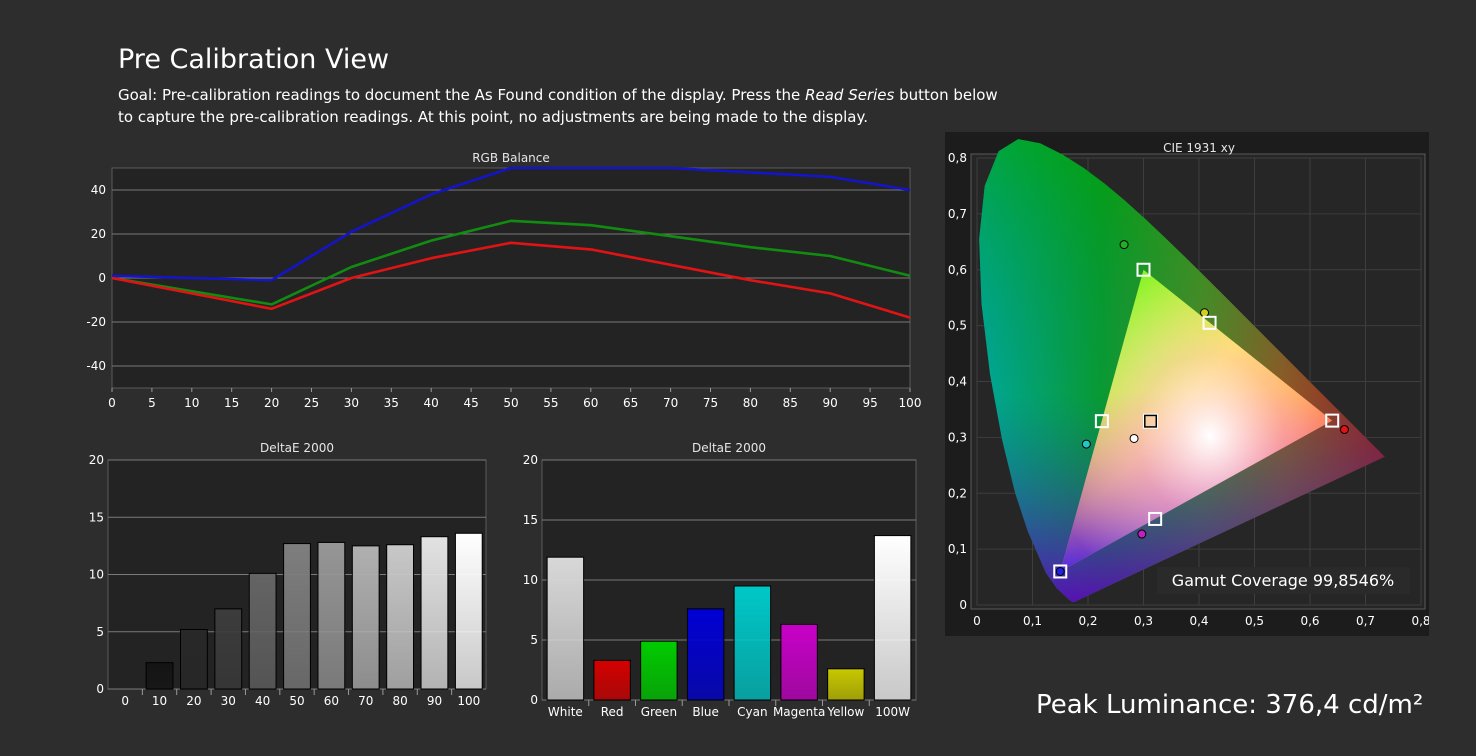 The height and width of the screenshot is (756, 1476). Describe the element at coordinates (96, 366) in the screenshot. I see `y-tick-label: -40` at that location.